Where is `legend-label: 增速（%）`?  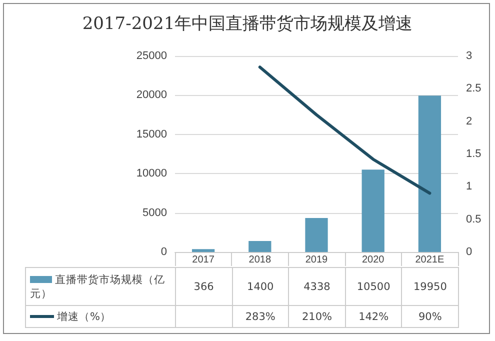 legend-label: 增速（%） is located at coordinates (101, 317).